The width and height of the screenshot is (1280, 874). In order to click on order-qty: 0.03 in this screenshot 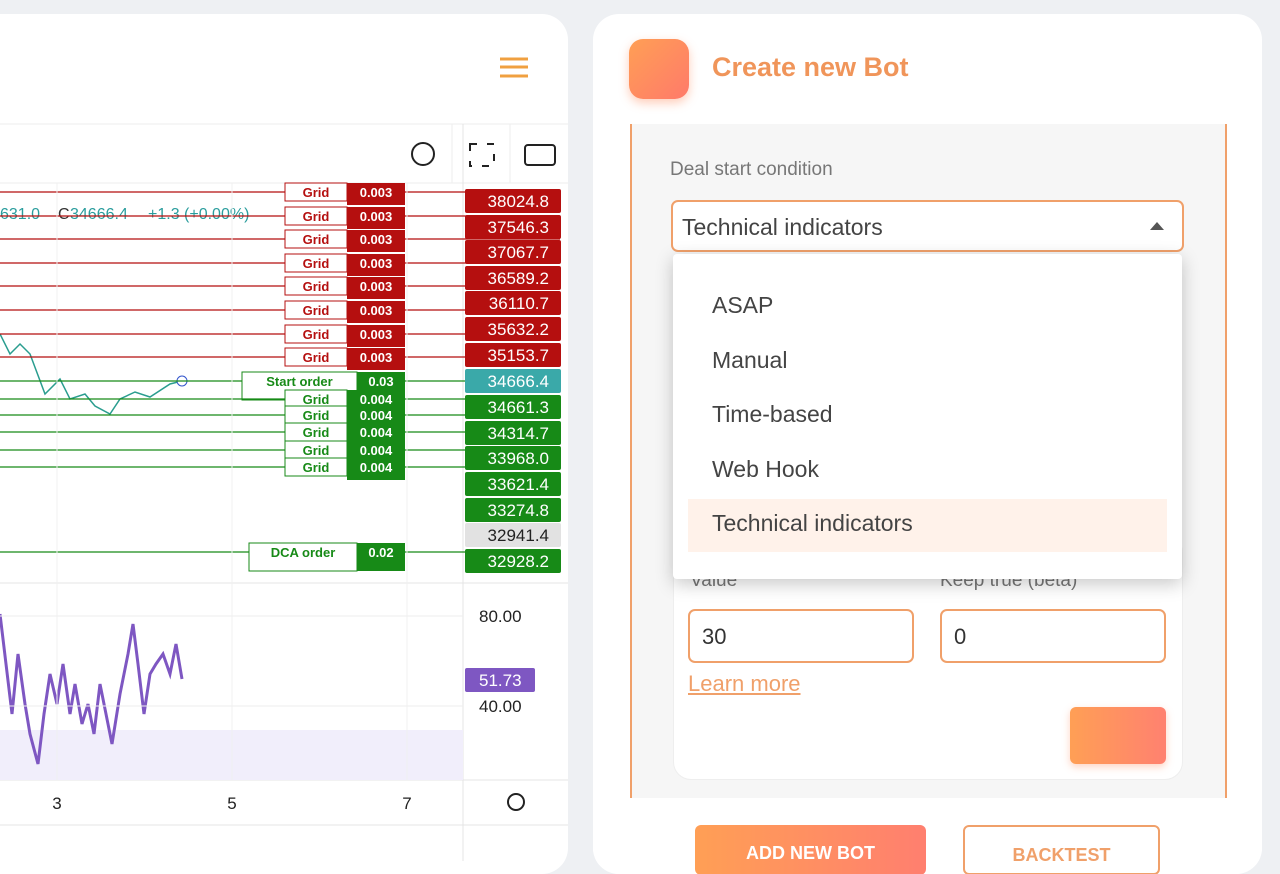, I will do `click(380, 381)`.